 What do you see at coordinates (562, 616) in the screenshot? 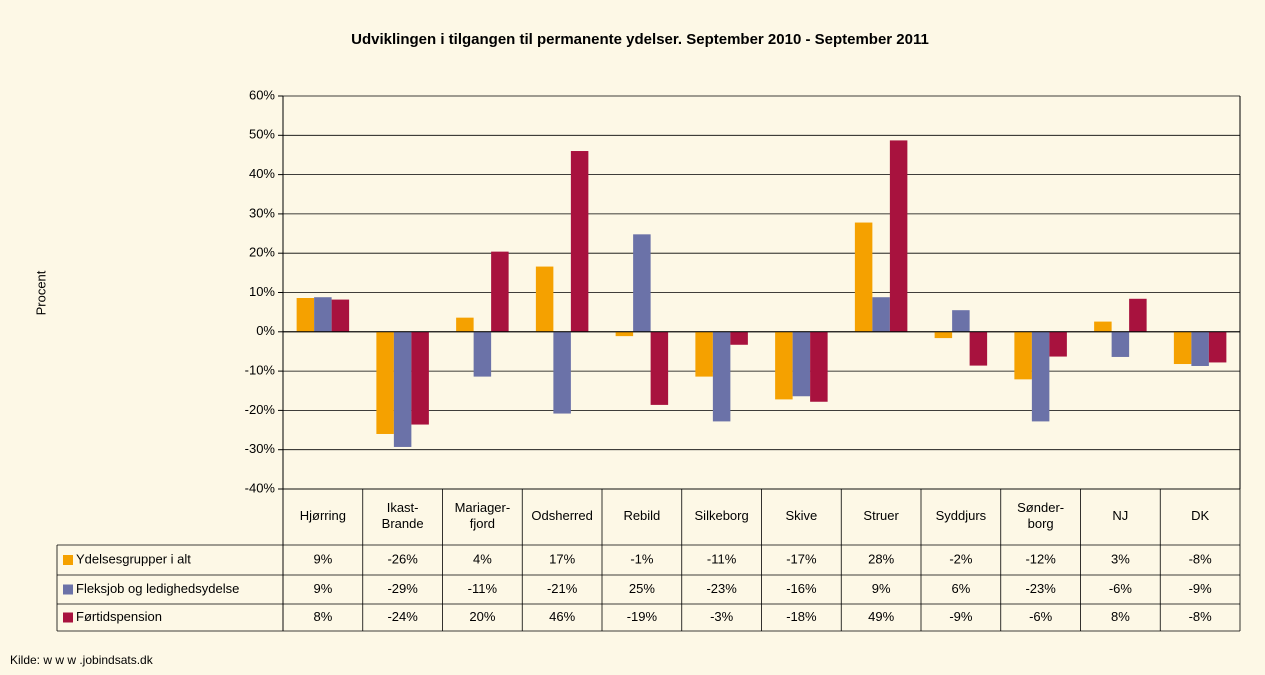
I see `table-value: 46%` at bounding box center [562, 616].